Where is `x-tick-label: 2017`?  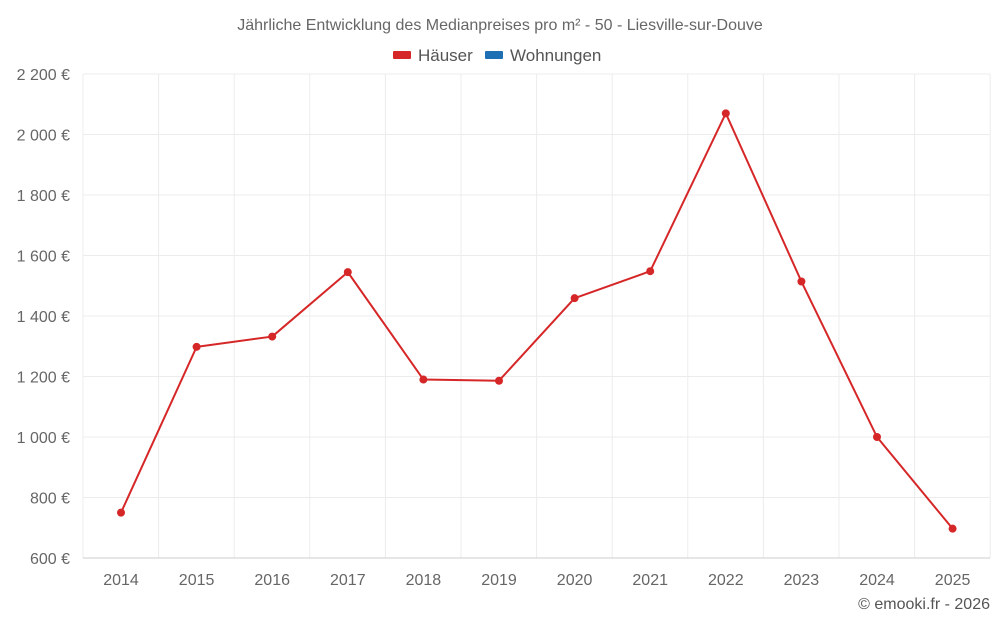
x-tick-label: 2017 is located at coordinates (348, 580).